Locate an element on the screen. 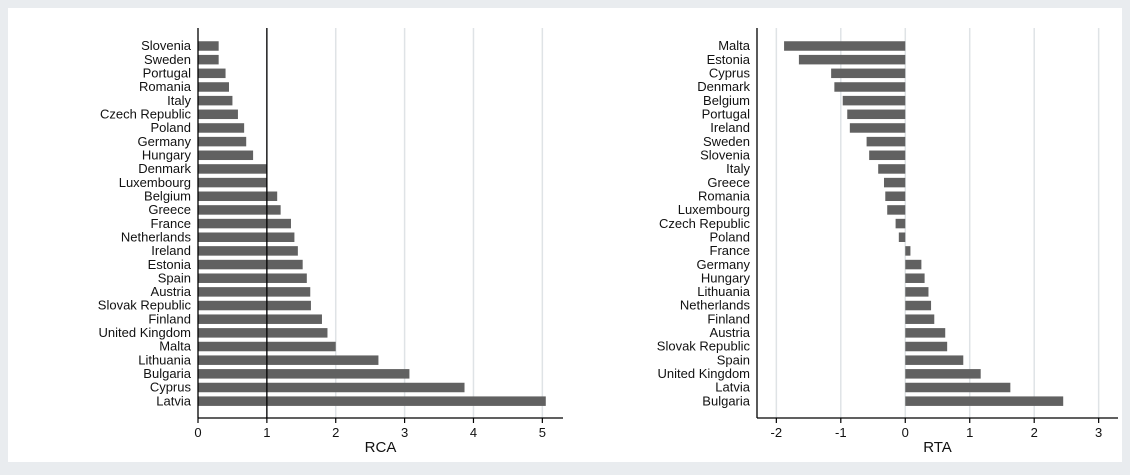 The width and height of the screenshot is (1130, 475). rca-tick-label: 3 is located at coordinates (404, 432).